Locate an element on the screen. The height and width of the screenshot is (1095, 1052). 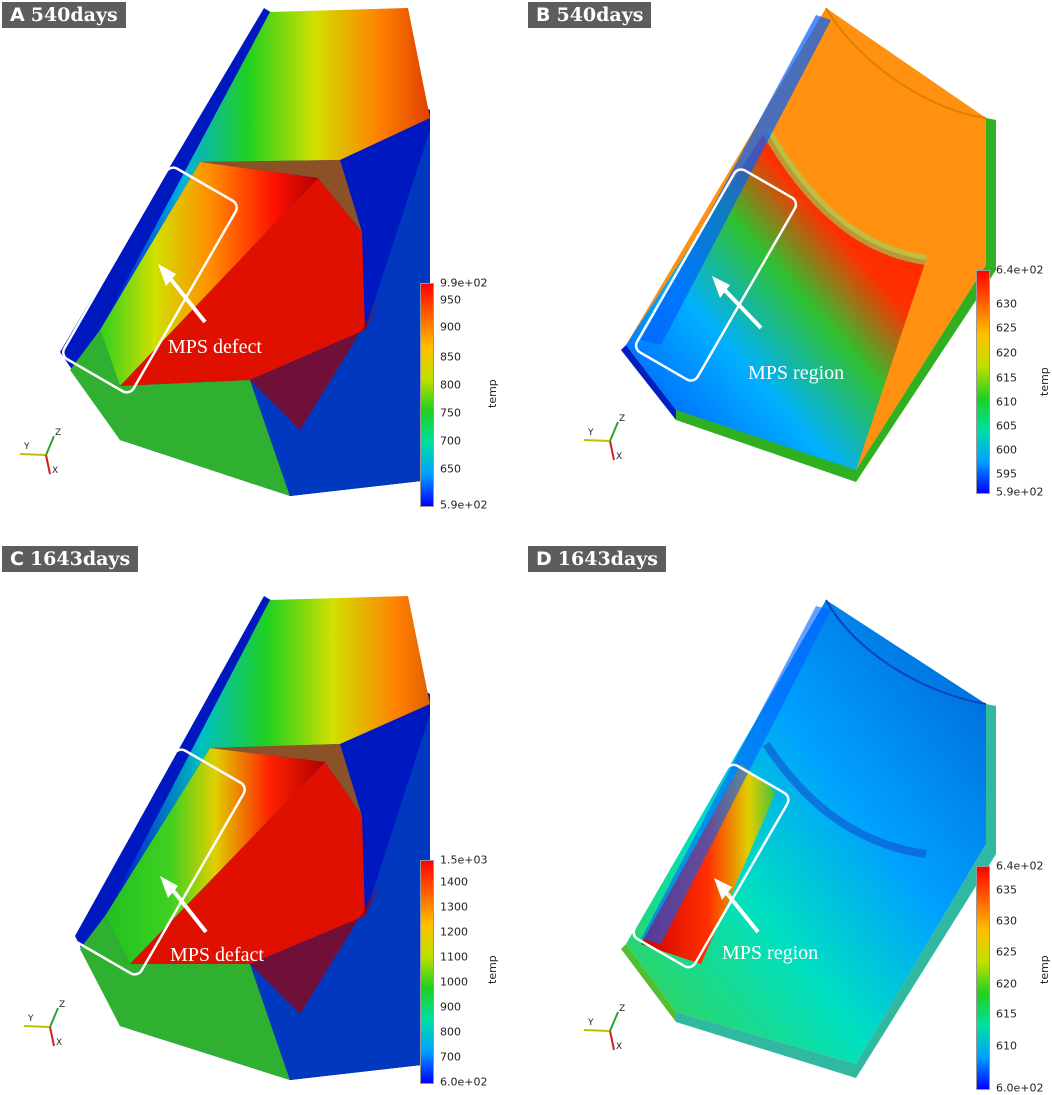
panel-label: B 540days is located at coordinates (590, 15).